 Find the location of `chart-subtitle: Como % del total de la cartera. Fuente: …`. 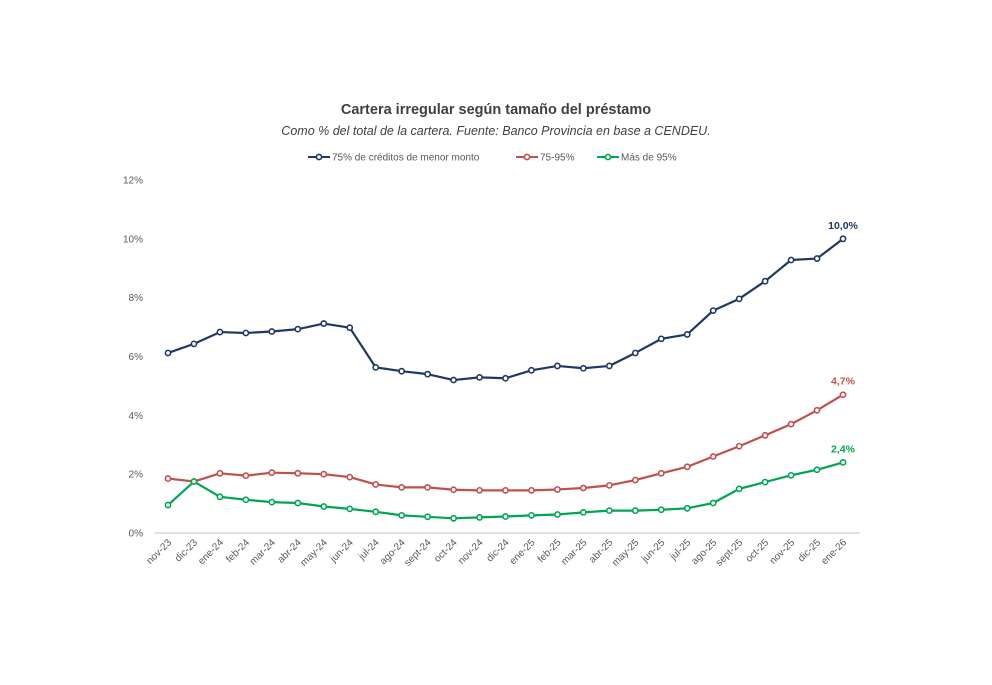

chart-subtitle: Como % del total de la cartera. Fuente: … is located at coordinates (496, 131).